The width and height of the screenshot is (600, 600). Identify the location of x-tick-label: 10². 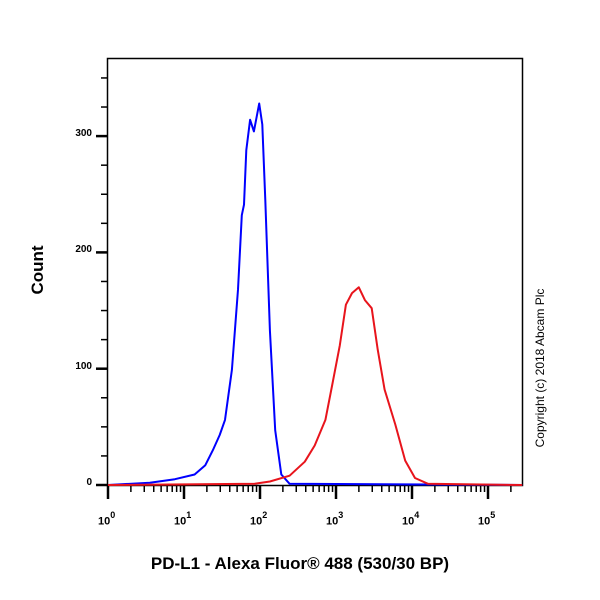
(259, 519).